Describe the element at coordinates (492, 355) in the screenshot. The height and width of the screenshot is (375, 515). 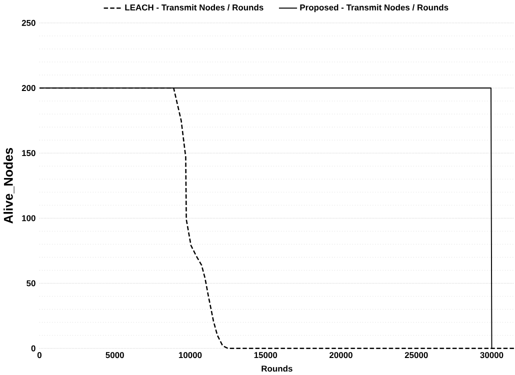
I see `x-tick-label: 30000` at that location.